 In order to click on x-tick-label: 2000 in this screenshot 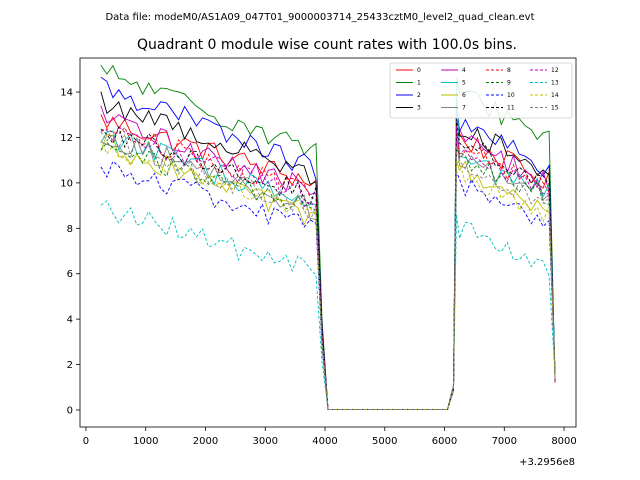, I will do `click(205, 441)`.